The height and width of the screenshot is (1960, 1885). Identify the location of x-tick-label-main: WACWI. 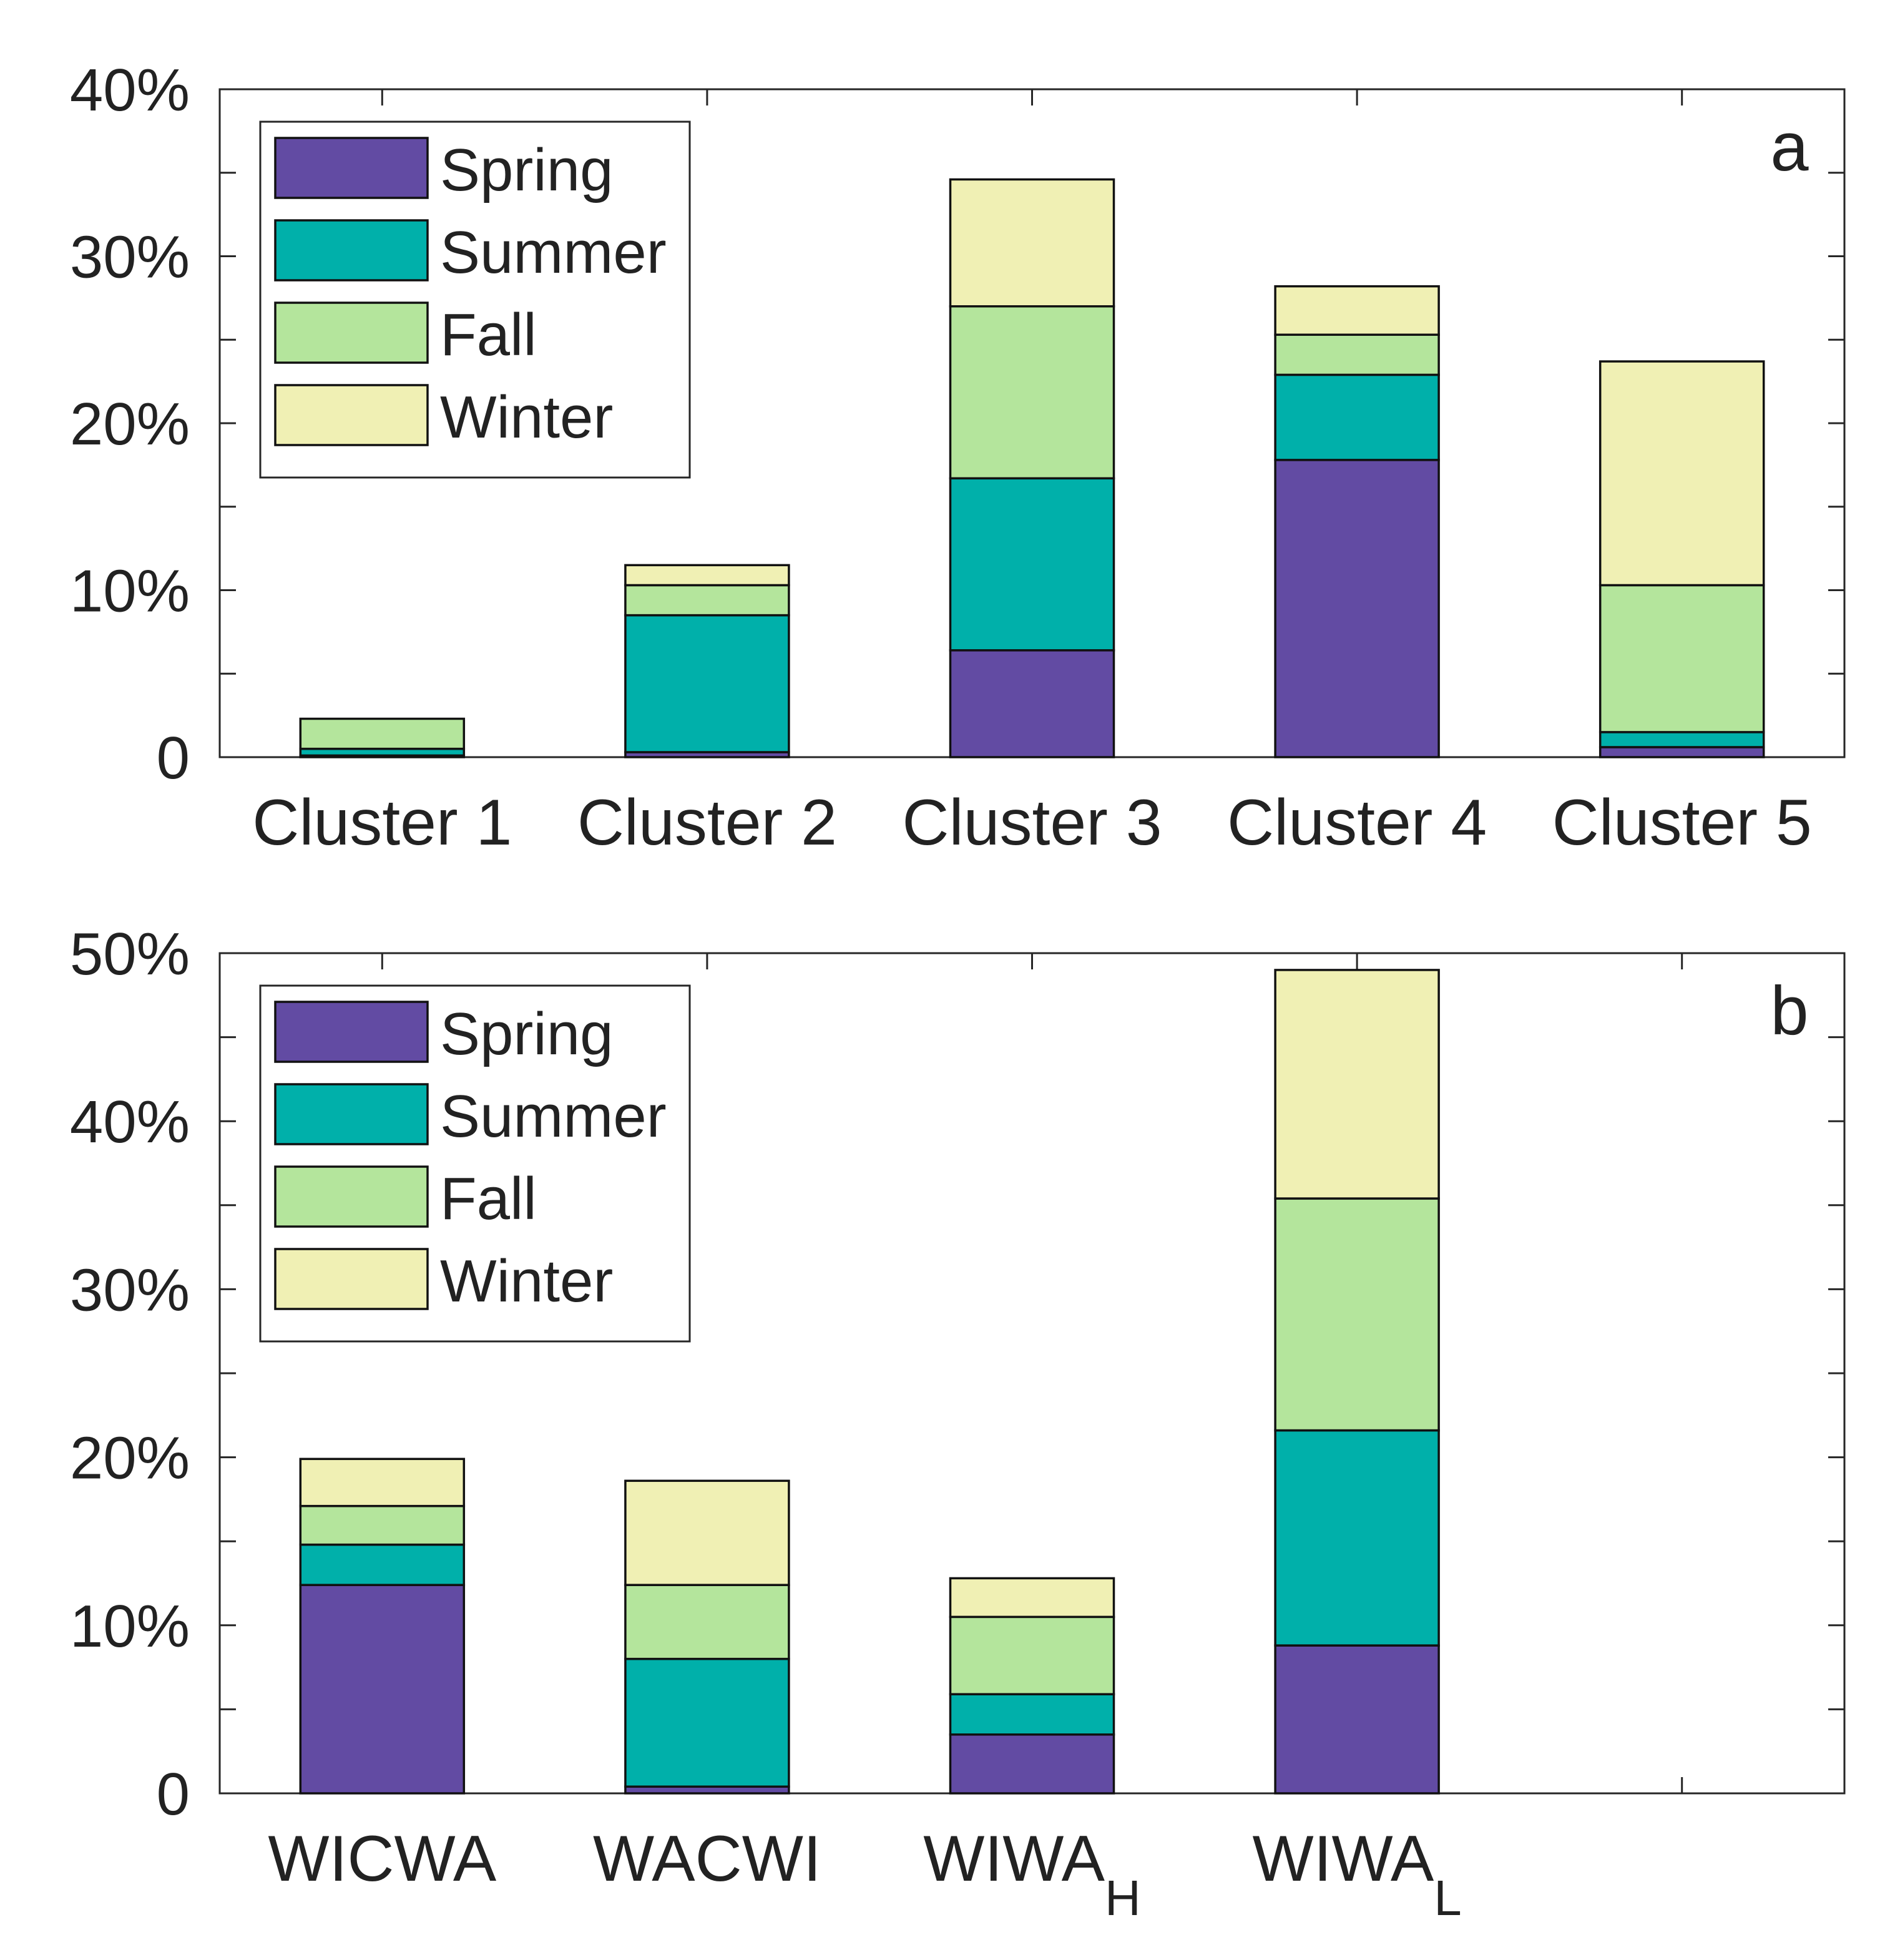
(707, 1859).